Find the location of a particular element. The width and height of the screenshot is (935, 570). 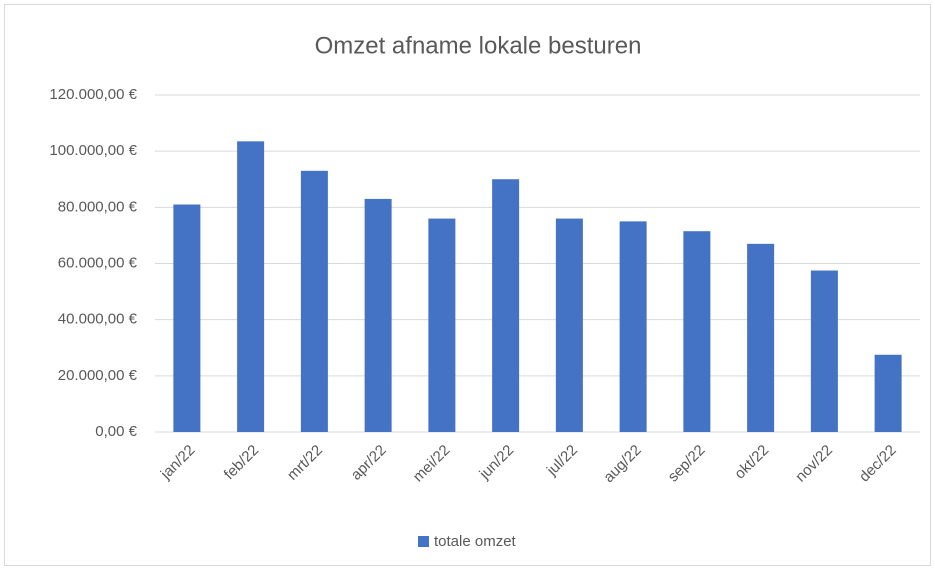

y-tick-label: 100.000,00 € is located at coordinates (93, 150).